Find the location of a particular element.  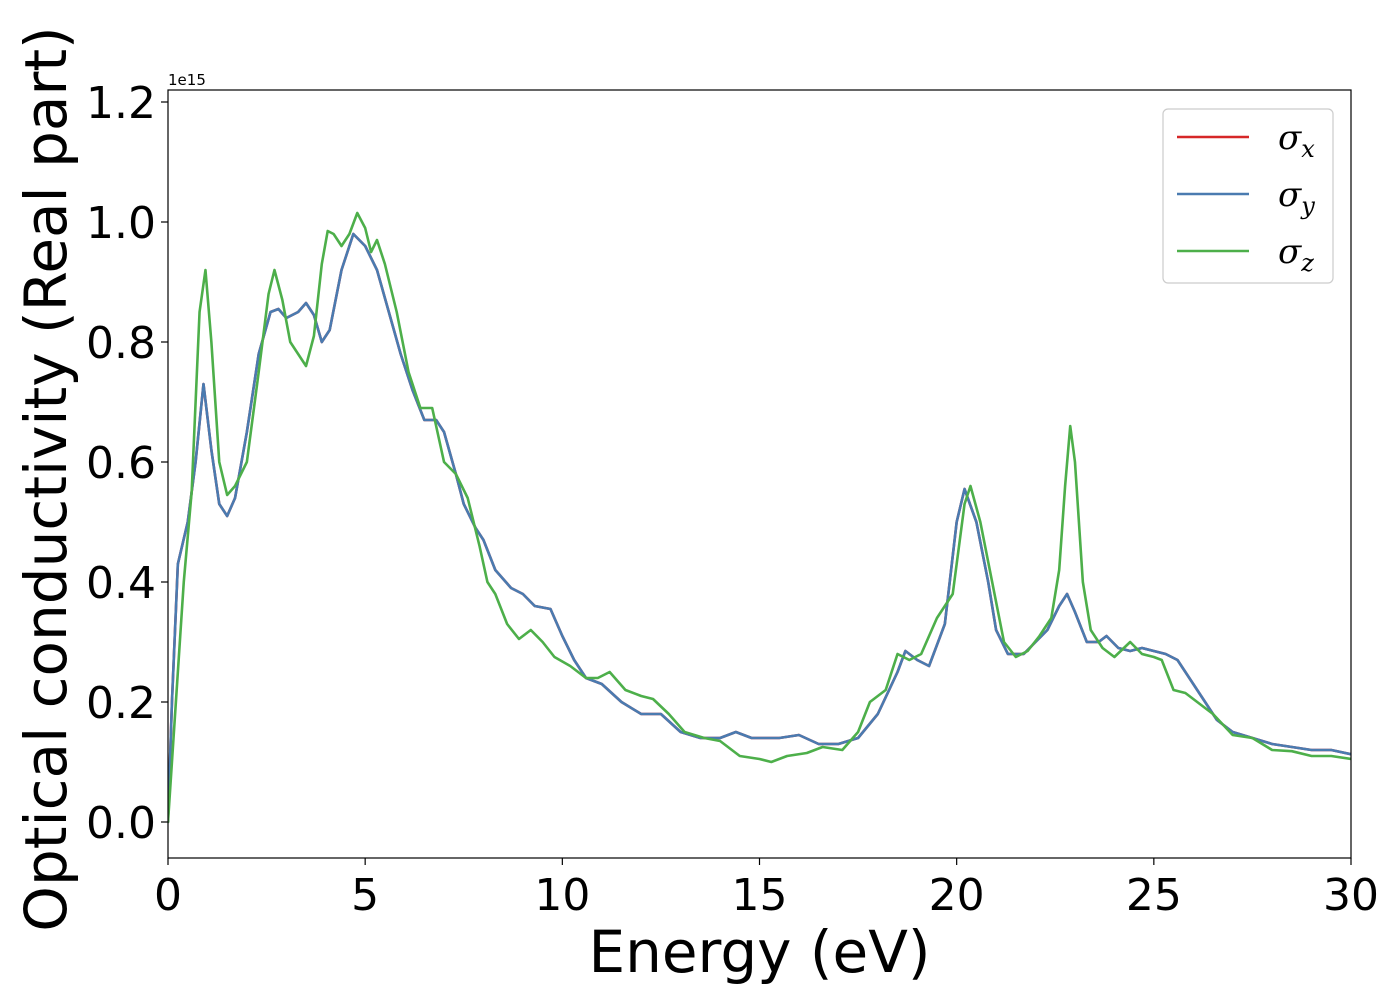

y-tick-label: 0.0 is located at coordinates (121, 823).